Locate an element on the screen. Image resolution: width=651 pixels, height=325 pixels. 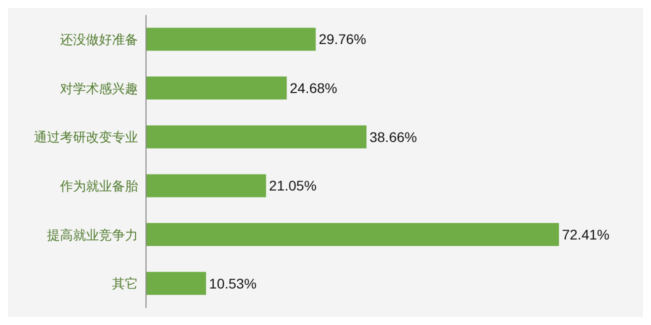
y-tick-label: 作为就业备胎 is located at coordinates (98, 187).